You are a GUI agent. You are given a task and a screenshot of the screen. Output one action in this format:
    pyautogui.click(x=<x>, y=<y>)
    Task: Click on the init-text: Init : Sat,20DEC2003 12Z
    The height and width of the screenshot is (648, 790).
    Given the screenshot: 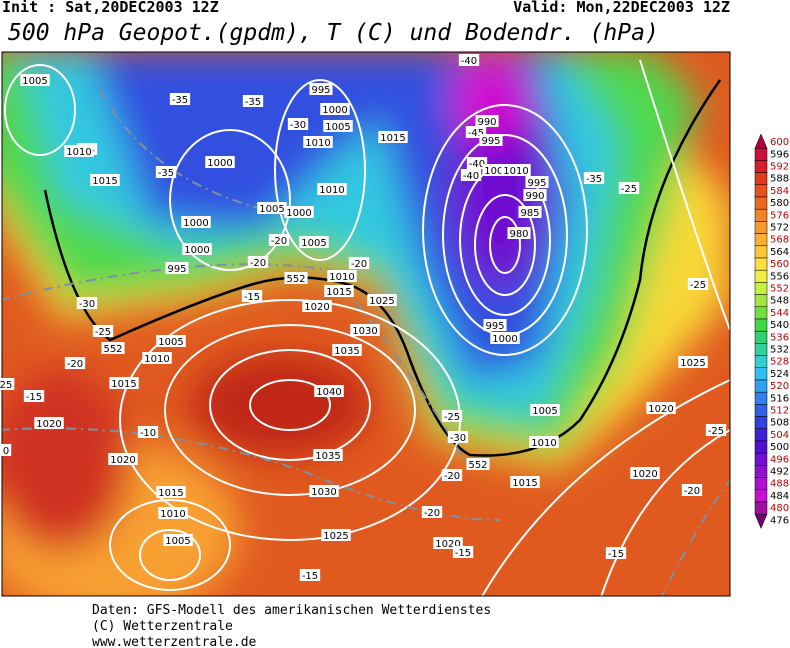 What is the action you would take?
    pyautogui.click(x=110, y=8)
    